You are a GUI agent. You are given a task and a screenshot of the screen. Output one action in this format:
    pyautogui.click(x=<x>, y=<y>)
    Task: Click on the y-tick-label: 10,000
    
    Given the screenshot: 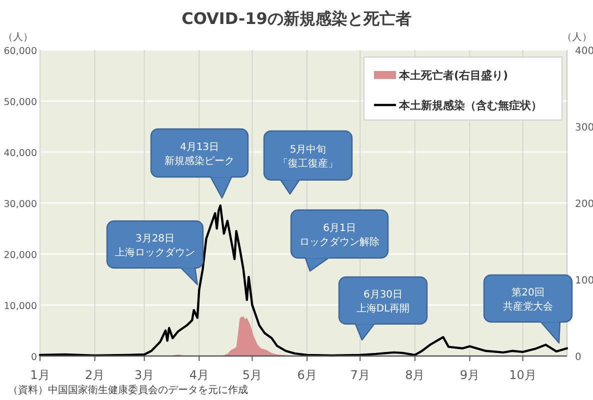 What is the action you would take?
    pyautogui.click(x=20, y=306)
    